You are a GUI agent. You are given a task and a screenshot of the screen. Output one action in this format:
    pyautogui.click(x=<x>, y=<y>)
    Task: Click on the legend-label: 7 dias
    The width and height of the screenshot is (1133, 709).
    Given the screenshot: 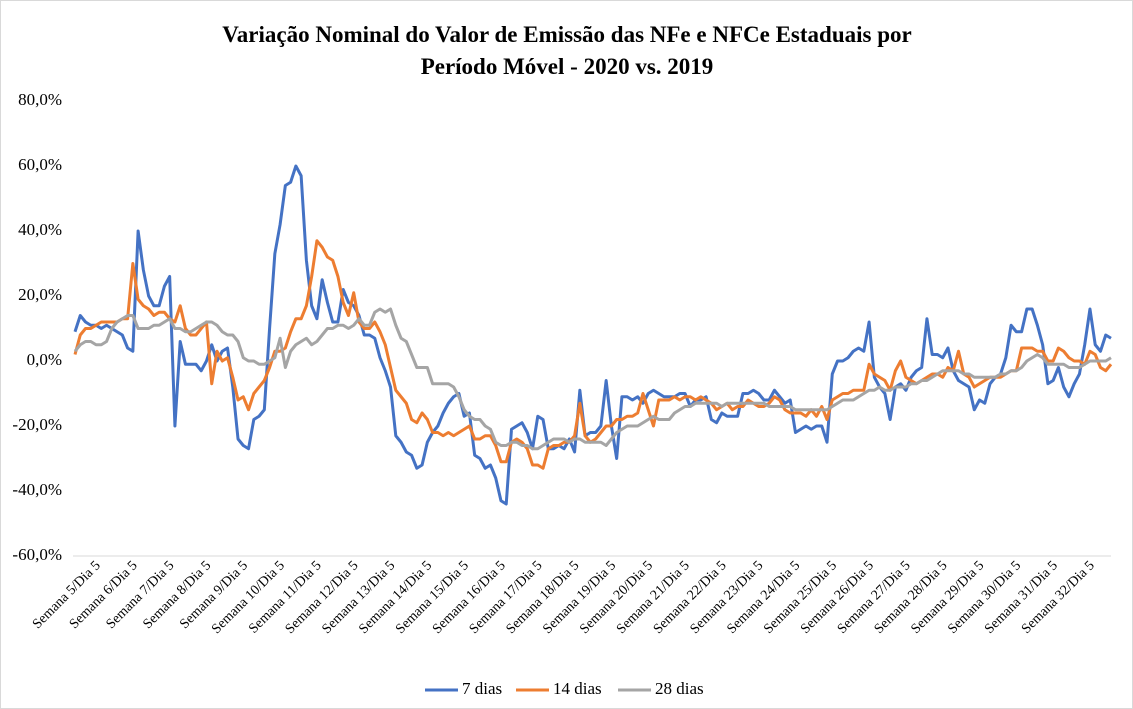 What is the action you would take?
    pyautogui.click(x=482, y=688)
    